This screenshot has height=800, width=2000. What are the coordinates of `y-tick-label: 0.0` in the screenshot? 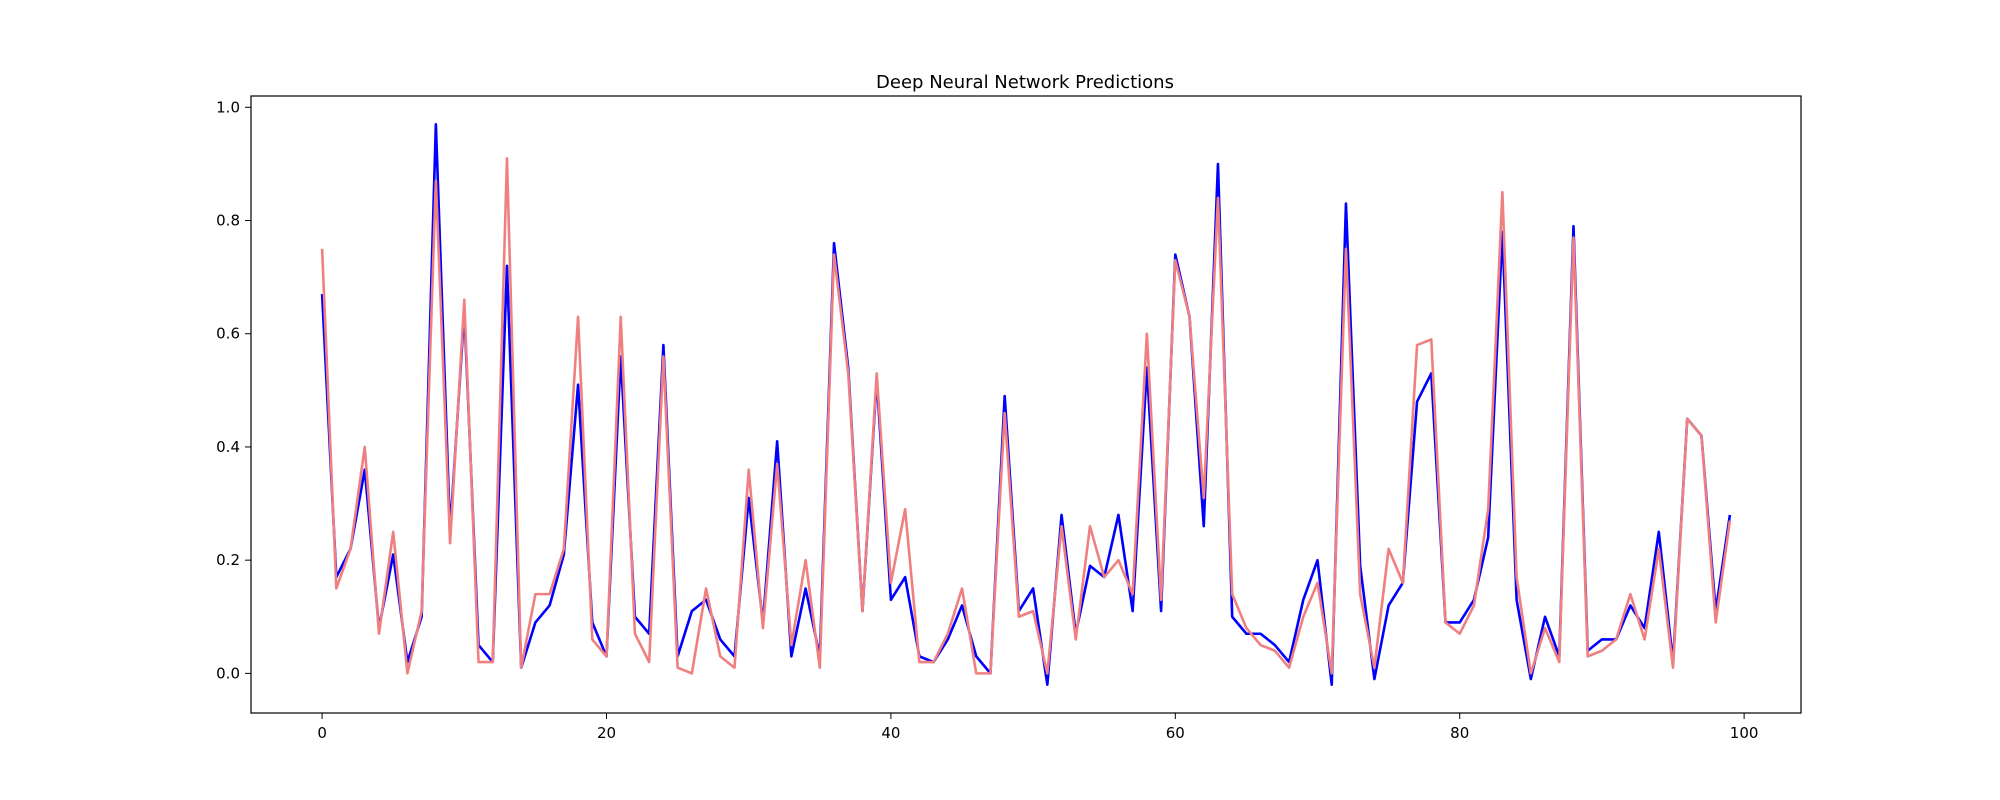 It's located at (228, 673).